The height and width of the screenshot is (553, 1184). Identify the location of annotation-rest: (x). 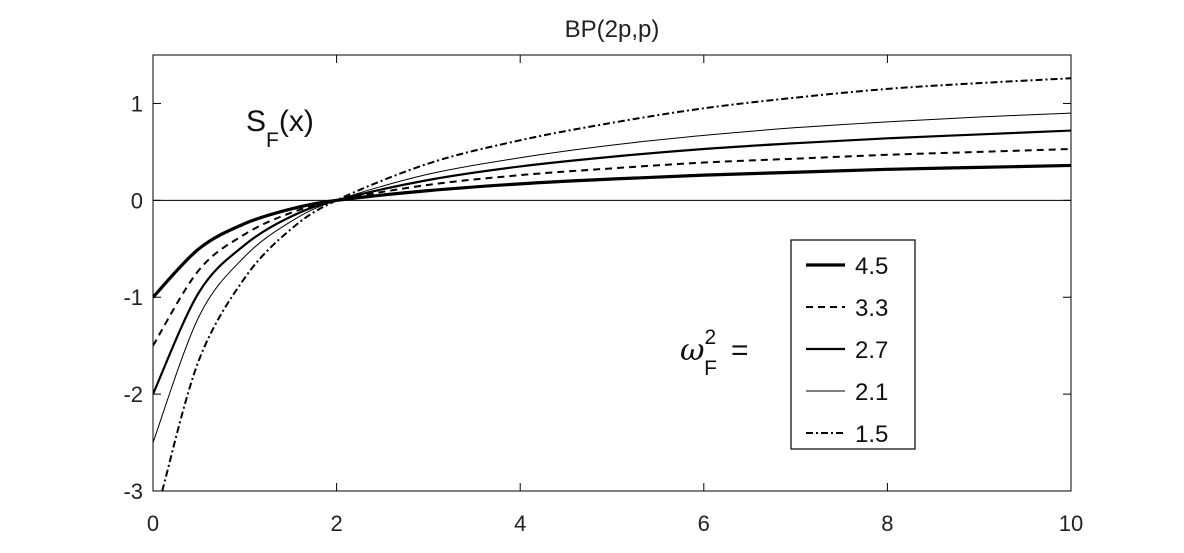
(296, 121).